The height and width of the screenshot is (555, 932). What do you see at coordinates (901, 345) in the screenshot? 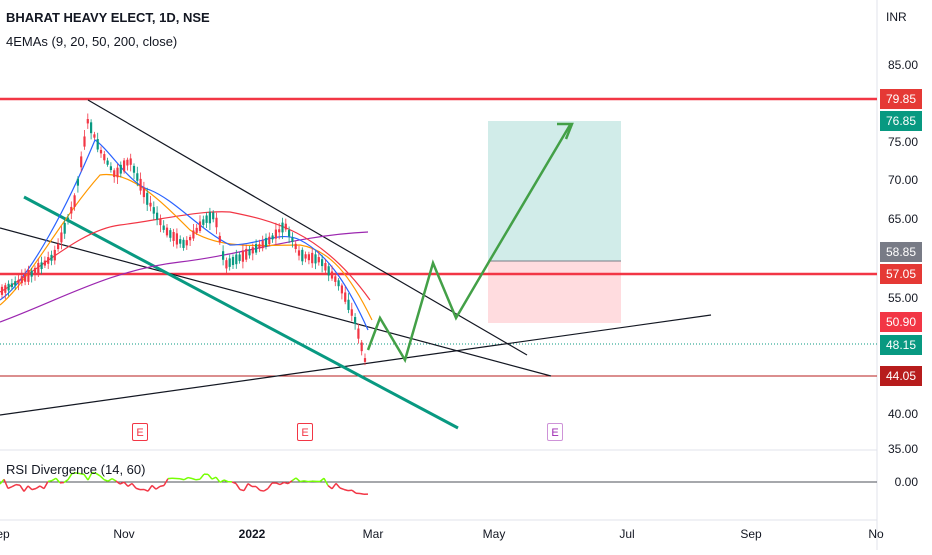
I see `price-tag: 48.15` at bounding box center [901, 345].